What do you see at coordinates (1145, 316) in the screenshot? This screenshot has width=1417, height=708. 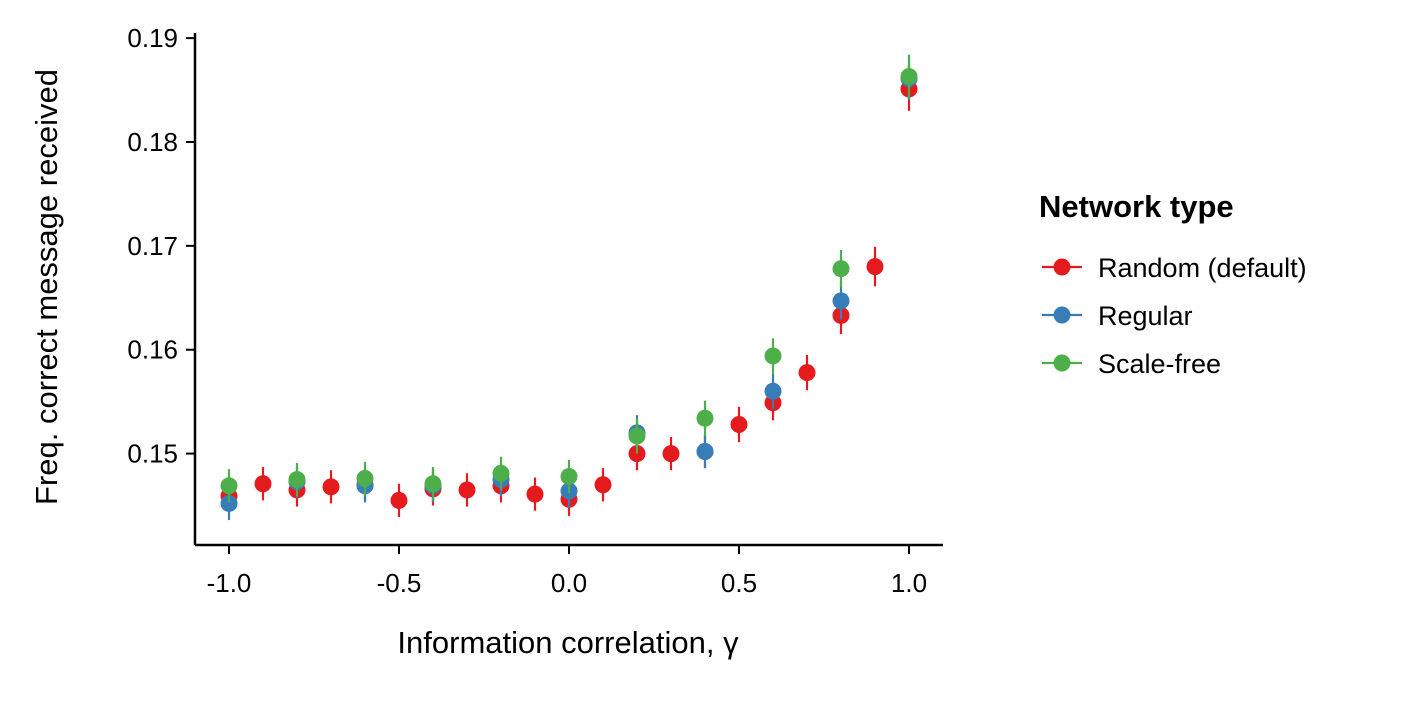 I see `legend-label: Regular` at bounding box center [1145, 316].